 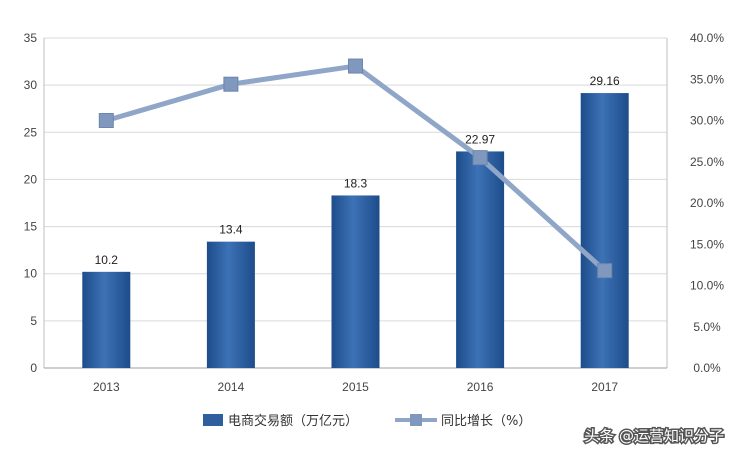 I want to click on bar-data-label: 10.2, so click(x=107, y=260).